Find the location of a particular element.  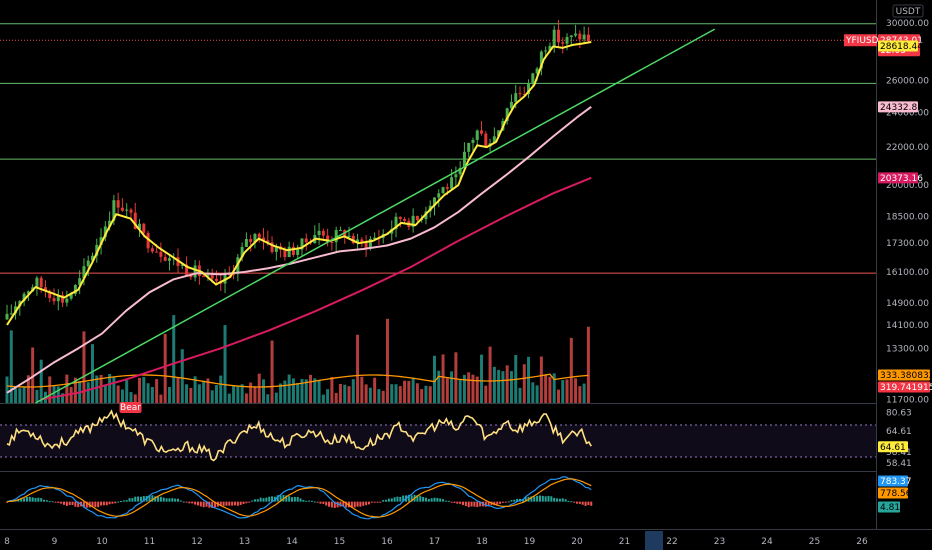

currency-box is located at coordinates (908, 11).